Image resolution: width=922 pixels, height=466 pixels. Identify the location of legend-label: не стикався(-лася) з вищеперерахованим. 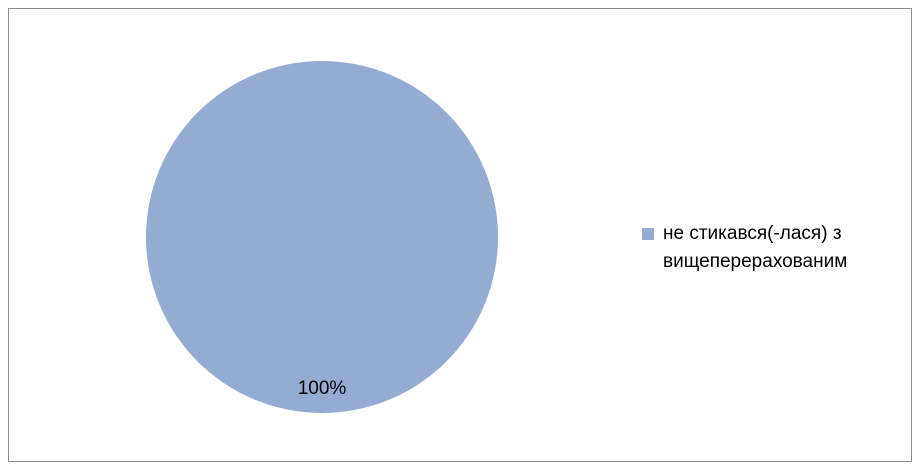
(755, 247).